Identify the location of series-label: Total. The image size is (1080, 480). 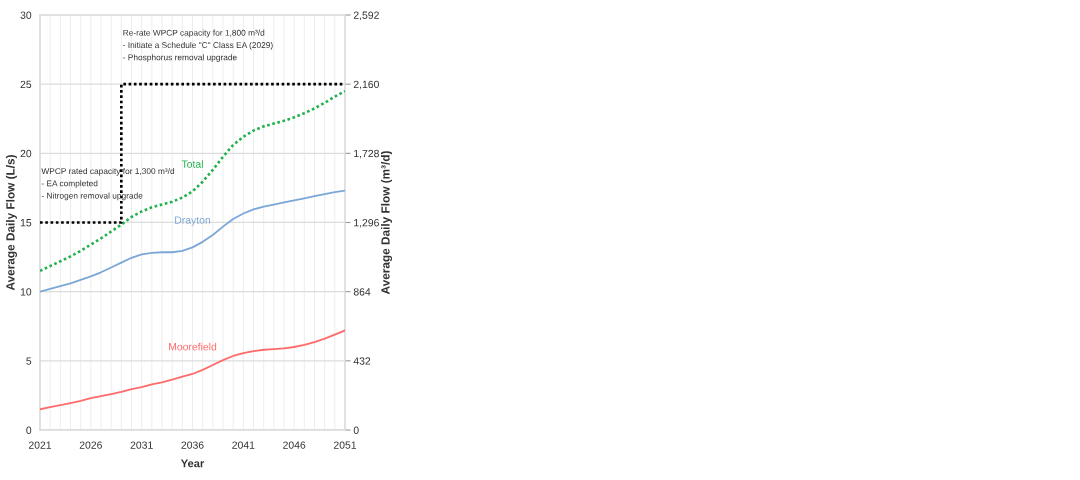
(192, 164).